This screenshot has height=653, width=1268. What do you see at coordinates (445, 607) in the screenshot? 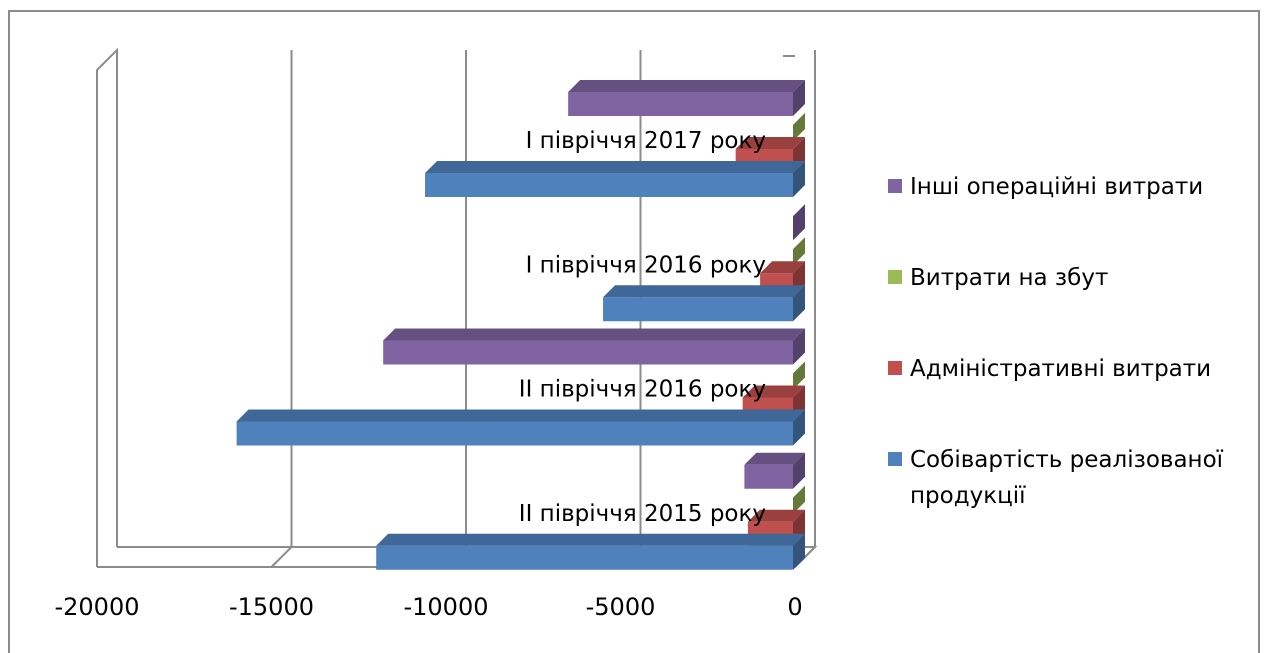
I see `x-tick-label: -10000` at bounding box center [445, 607].